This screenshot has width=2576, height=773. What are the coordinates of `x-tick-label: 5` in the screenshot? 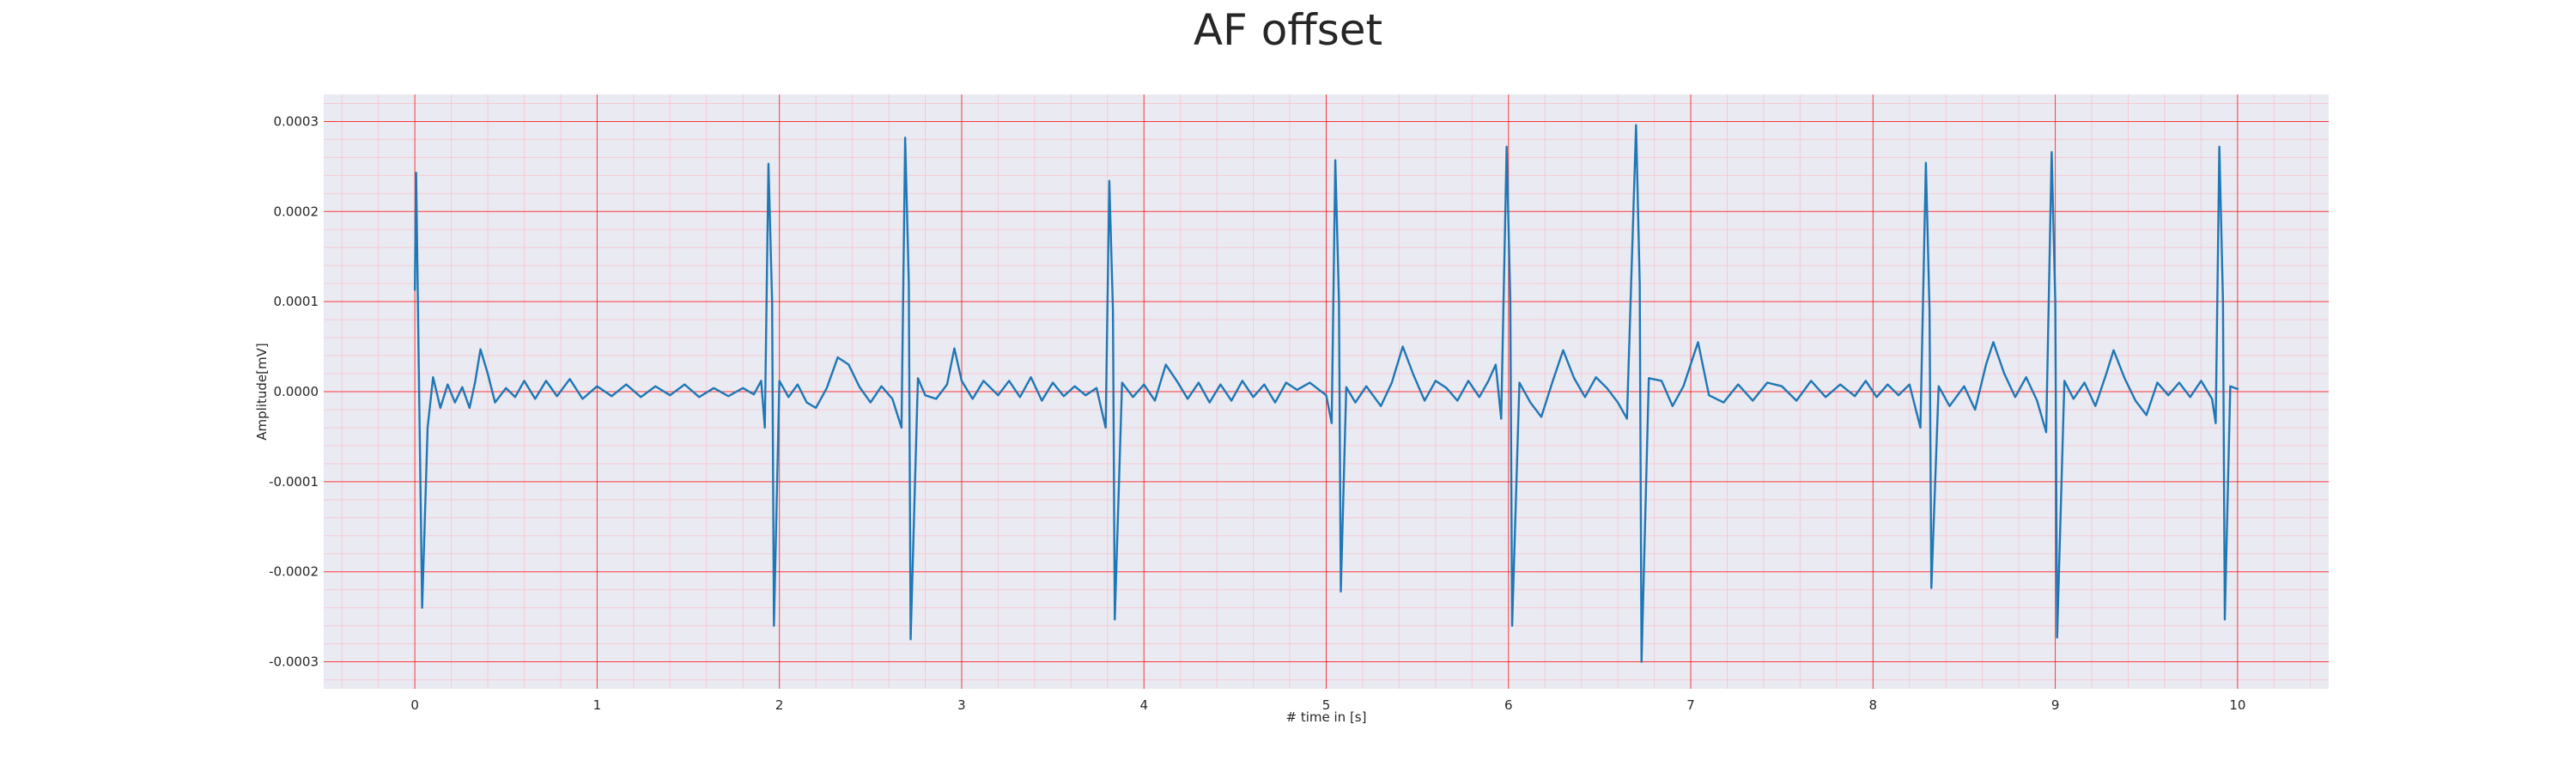 It's located at (1327, 705).